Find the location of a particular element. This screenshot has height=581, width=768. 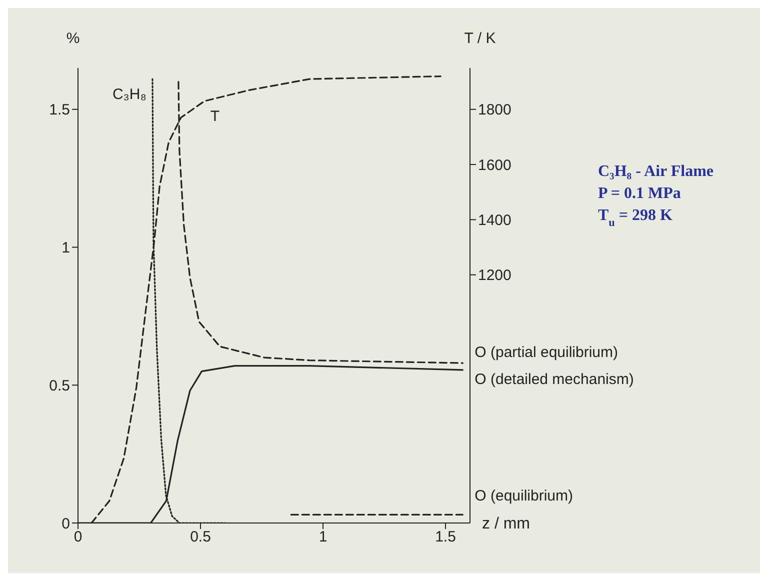

y-axis-title: % is located at coordinates (73, 38).